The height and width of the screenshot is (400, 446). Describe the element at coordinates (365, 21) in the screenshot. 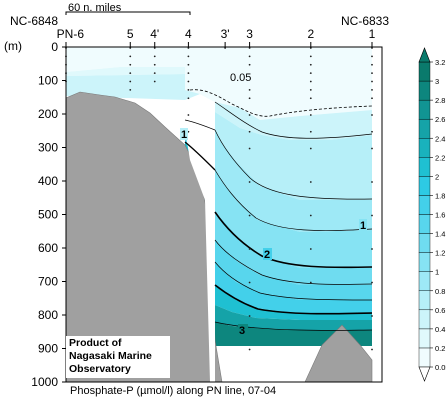

I see `section-end-label: NC-6833` at that location.